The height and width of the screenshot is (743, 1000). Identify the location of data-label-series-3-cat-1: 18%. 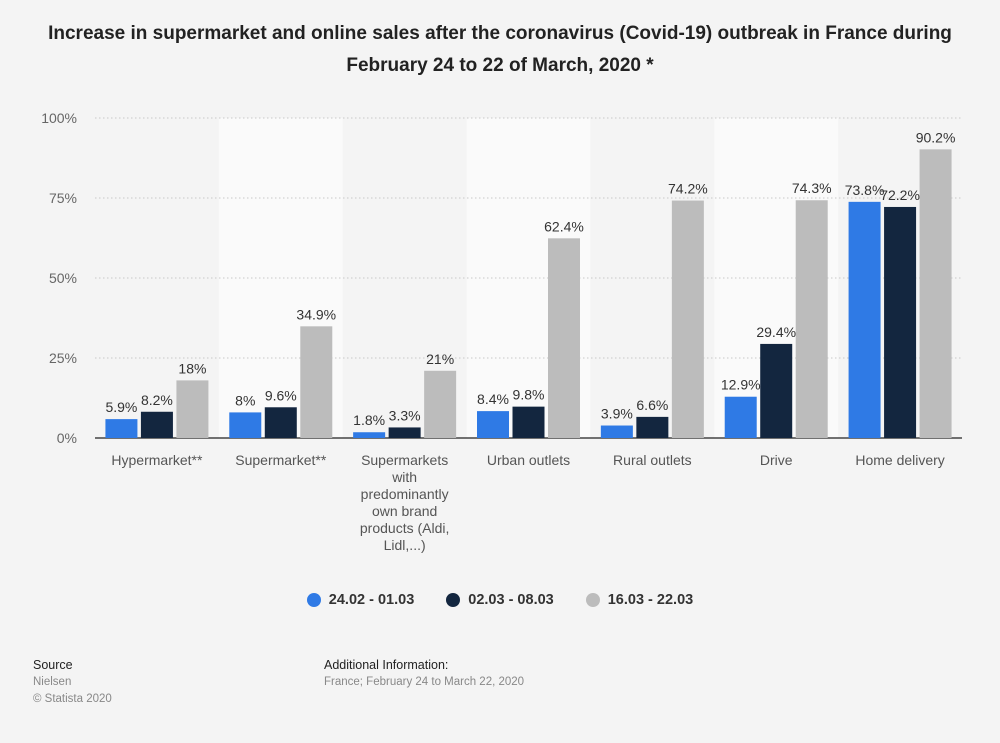
(192, 368).